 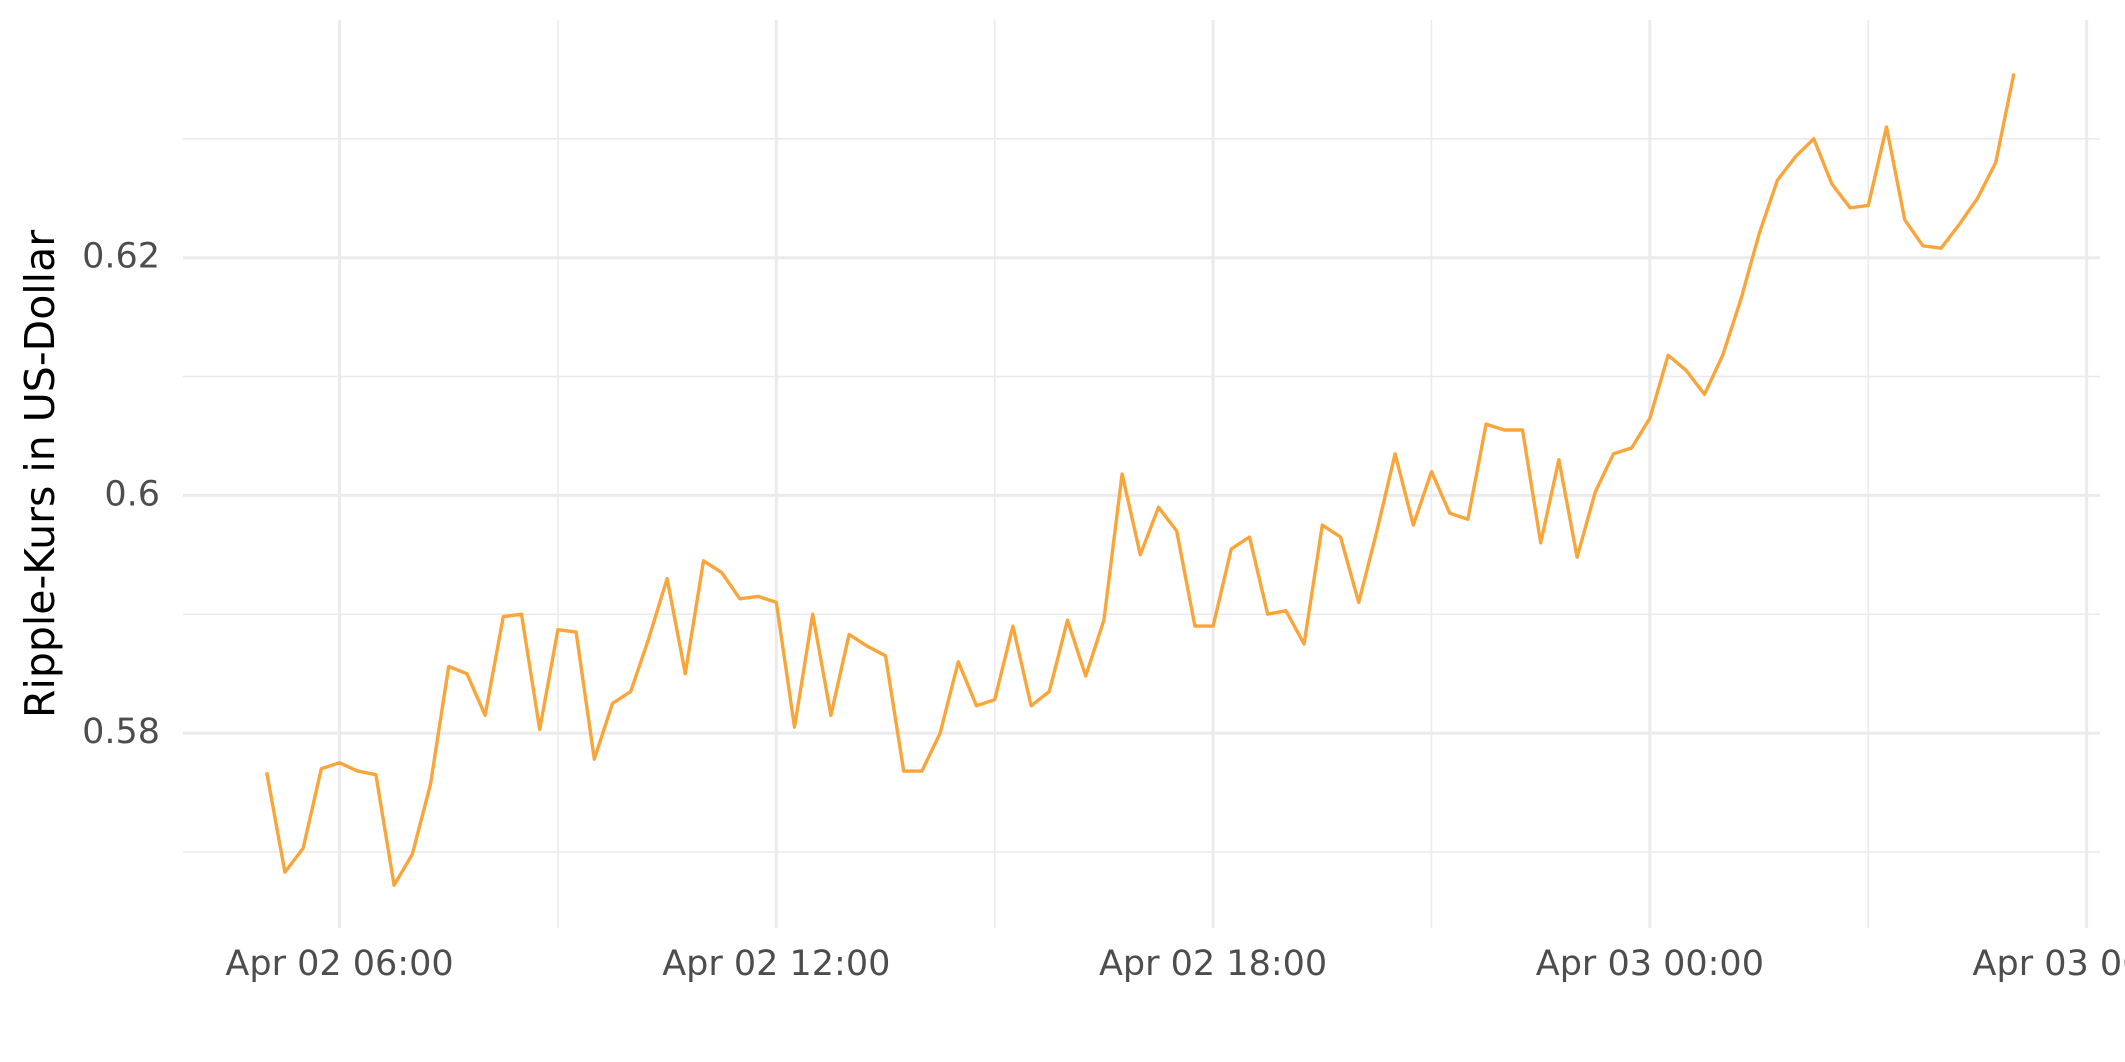 I want to click on x-tick-label: Apr 03 00:00, so click(x=1650, y=964).